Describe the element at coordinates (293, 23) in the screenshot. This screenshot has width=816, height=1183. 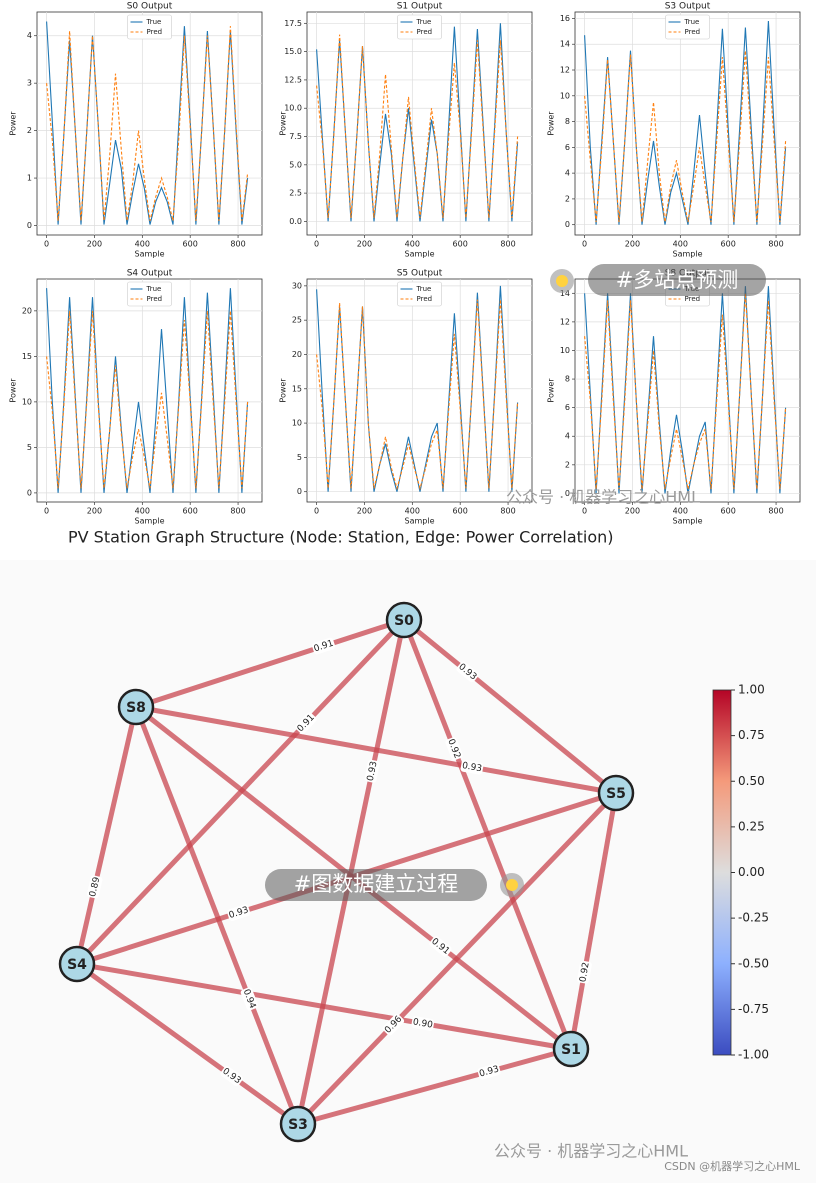
I see `y-tick-label: 17.5` at that location.